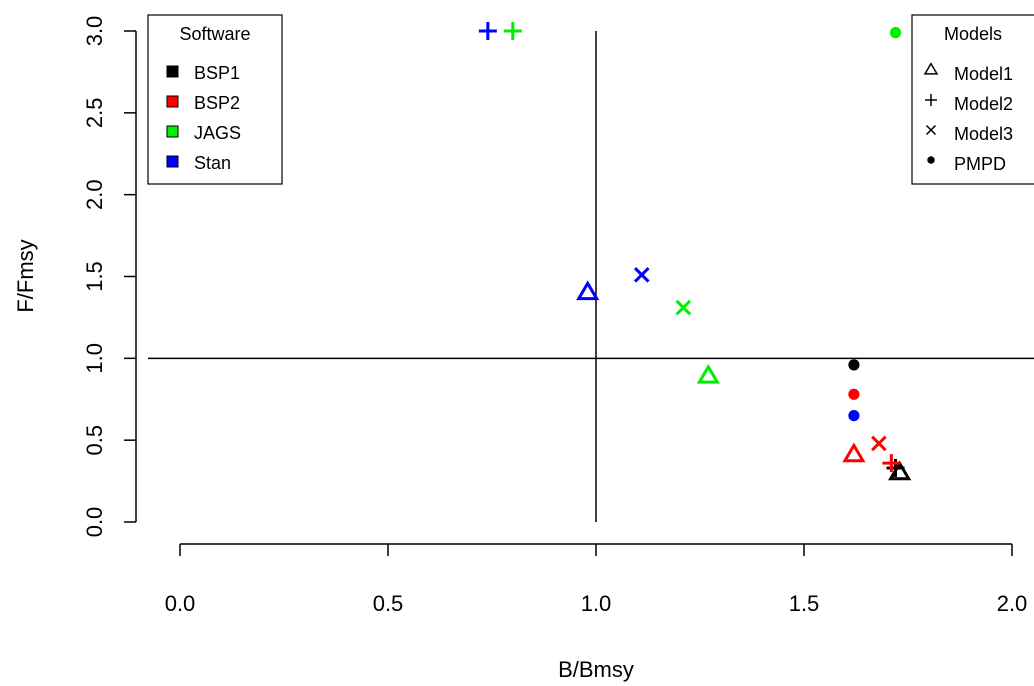 The image size is (1034, 686). I want to click on y-tick-label: 0.5, so click(94, 440).